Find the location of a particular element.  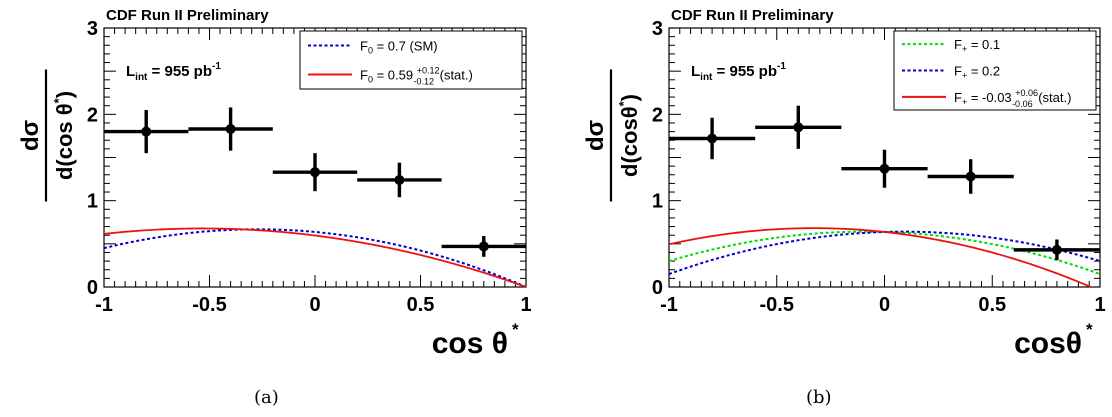

y-axis-label-denominator: d(cos θ*) is located at coordinates (64, 135).